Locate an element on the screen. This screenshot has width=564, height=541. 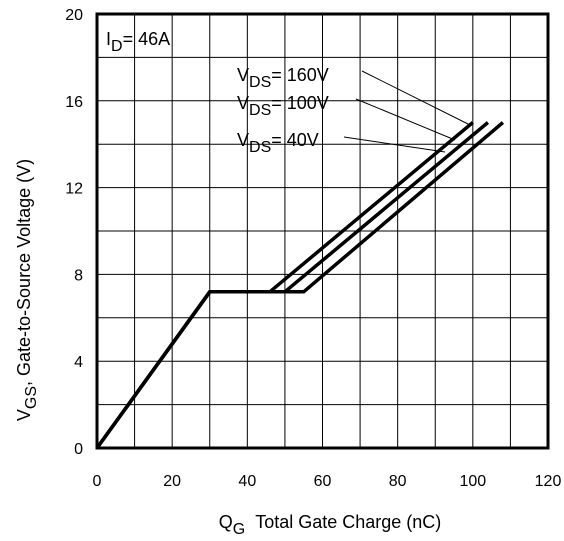
y-tick-label: 0 is located at coordinates (78, 449).